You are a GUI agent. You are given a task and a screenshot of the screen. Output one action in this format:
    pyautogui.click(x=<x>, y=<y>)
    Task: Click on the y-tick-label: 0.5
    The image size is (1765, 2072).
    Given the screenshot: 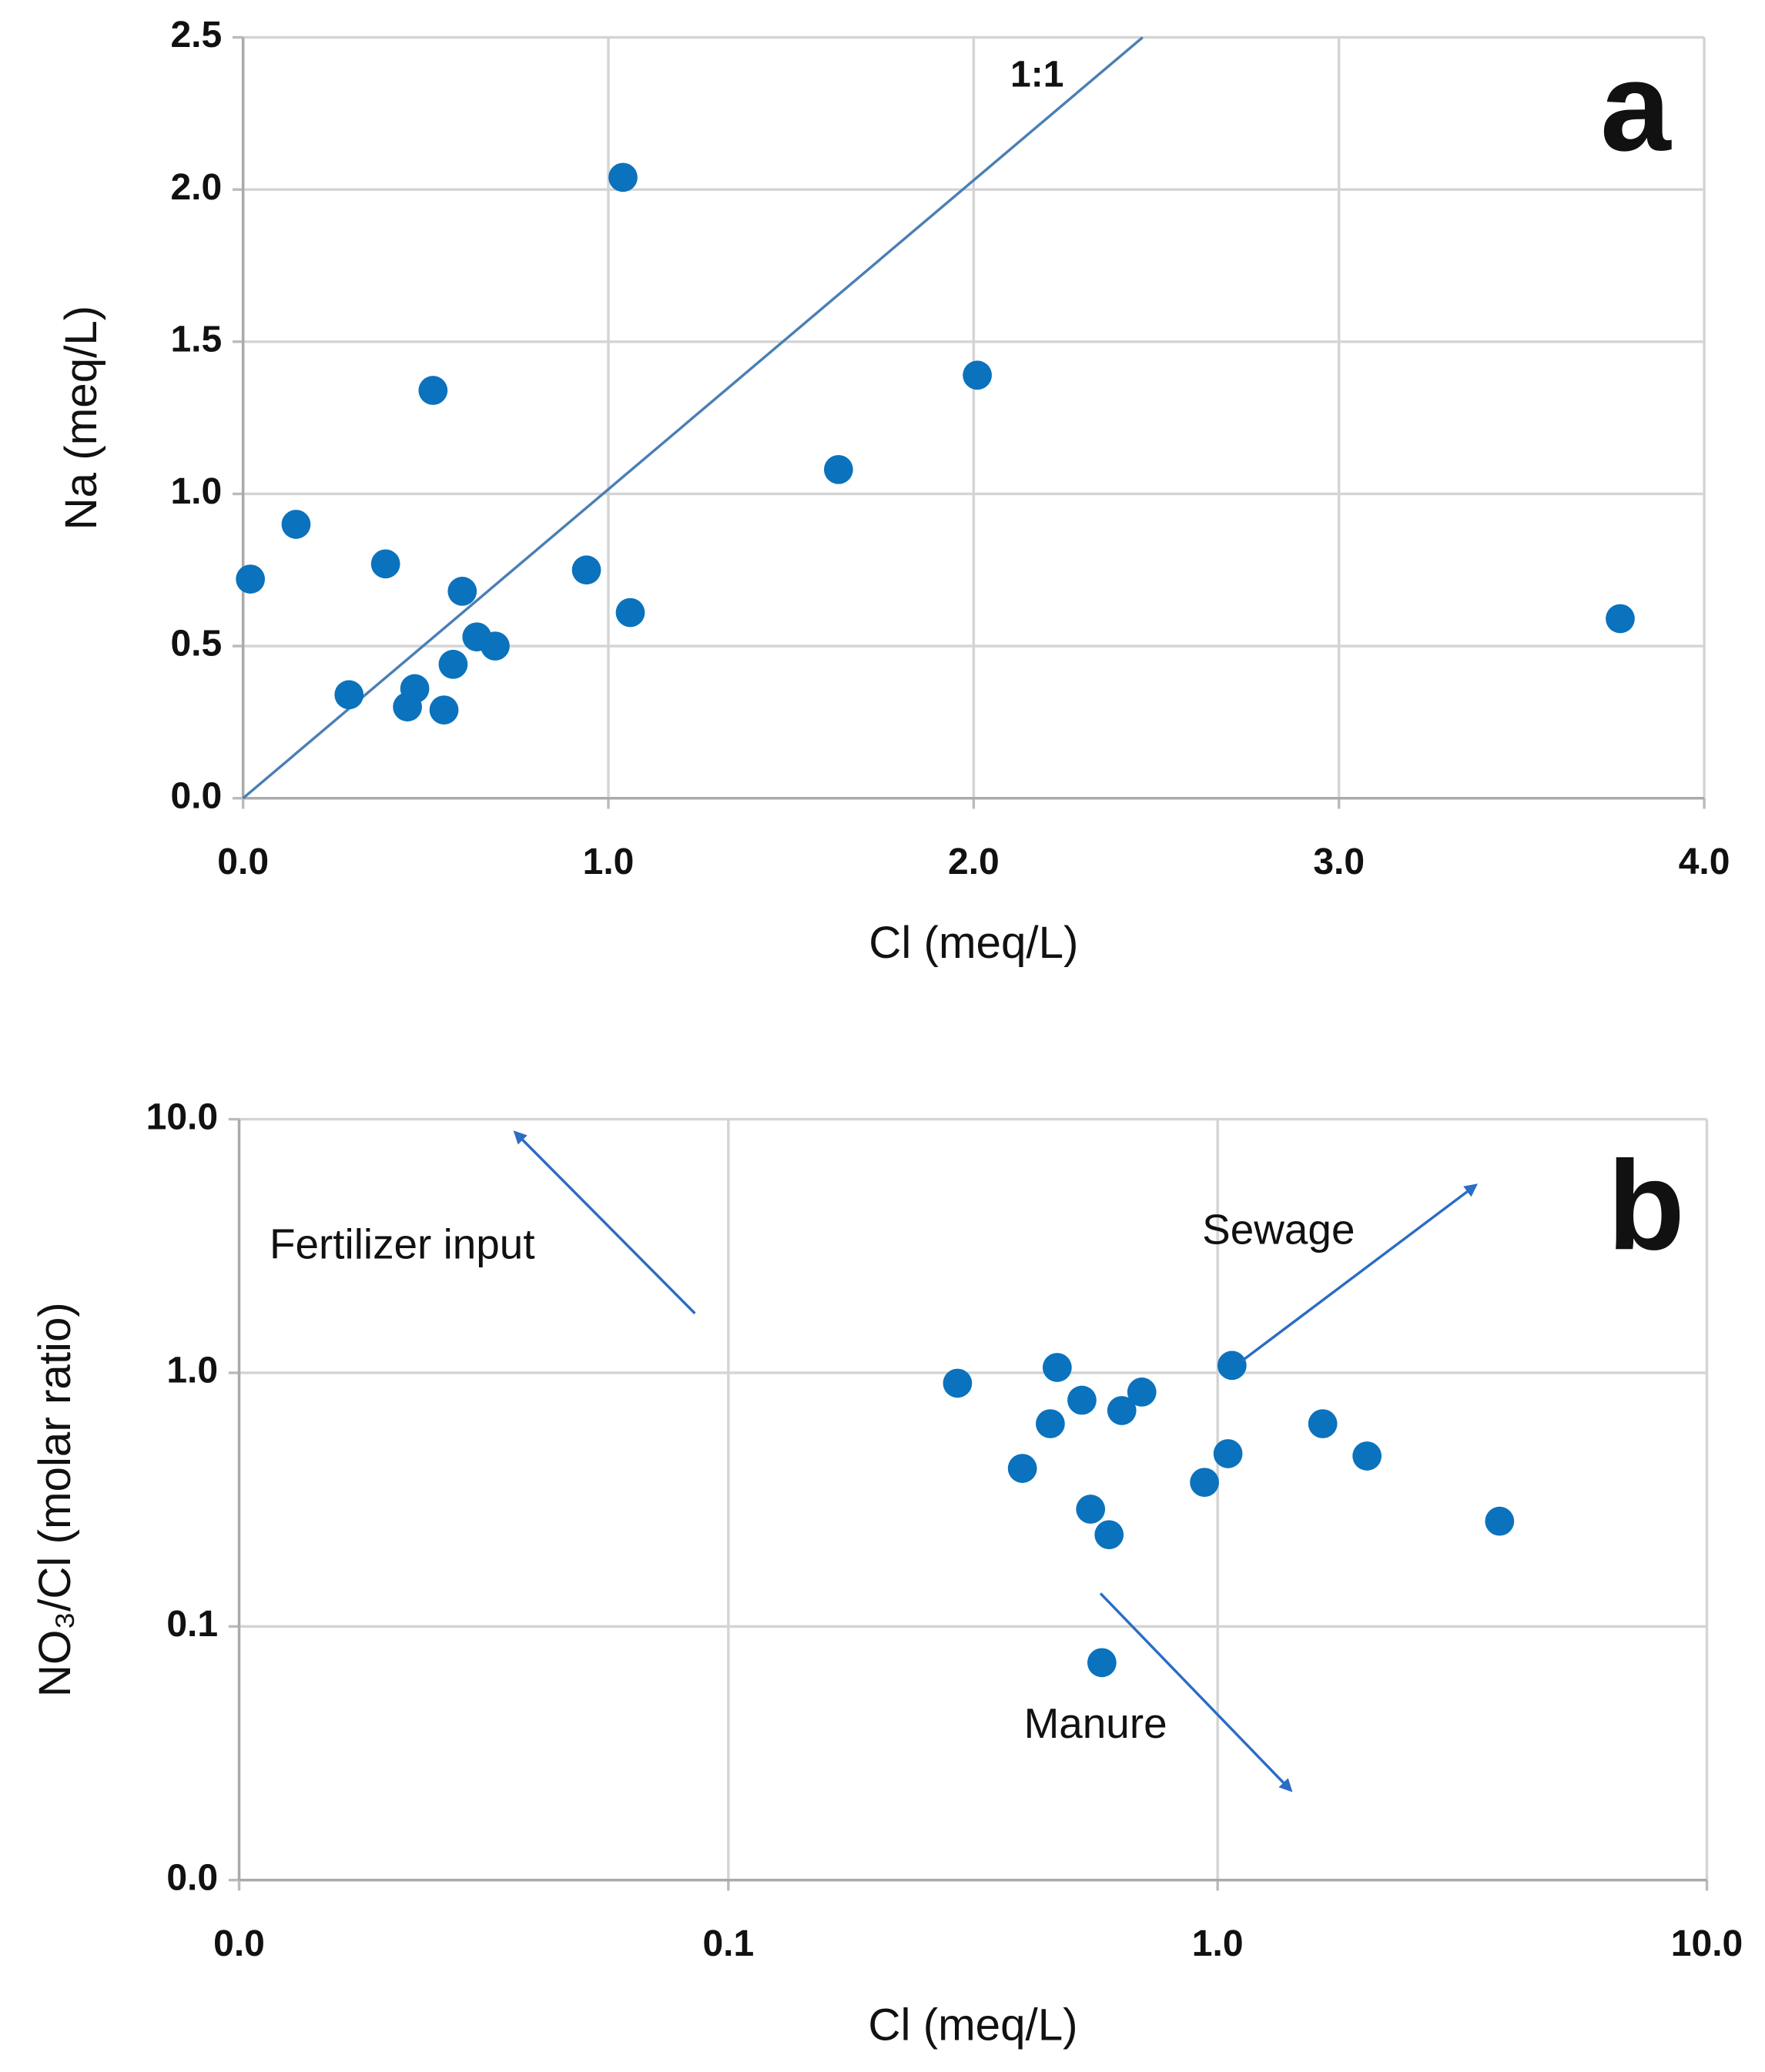 What is the action you would take?
    pyautogui.click(x=196, y=644)
    